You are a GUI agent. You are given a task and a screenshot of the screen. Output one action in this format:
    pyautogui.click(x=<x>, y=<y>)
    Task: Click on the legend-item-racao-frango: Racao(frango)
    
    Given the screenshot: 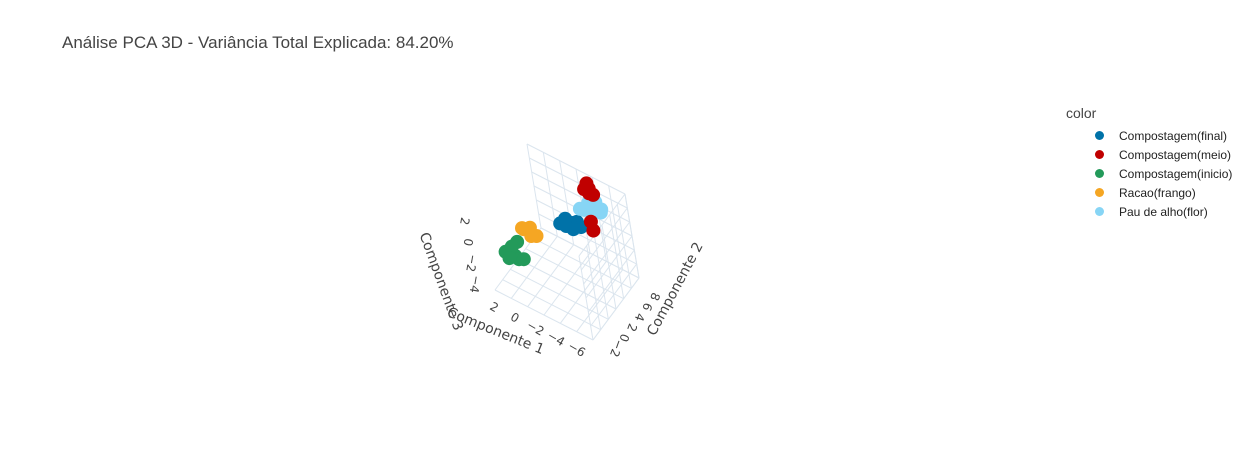 What is the action you would take?
    pyautogui.click(x=1149, y=192)
    